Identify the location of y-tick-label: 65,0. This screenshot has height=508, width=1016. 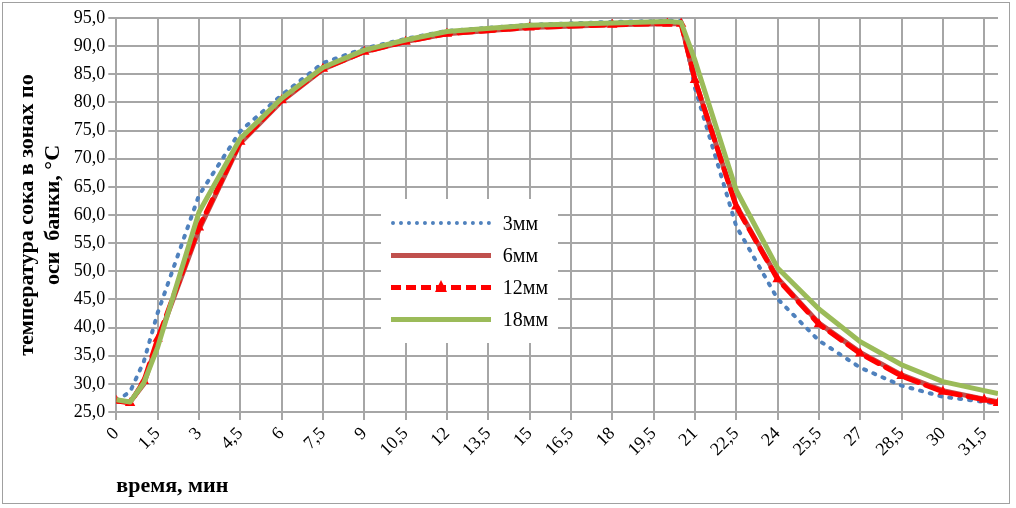
(89, 185).